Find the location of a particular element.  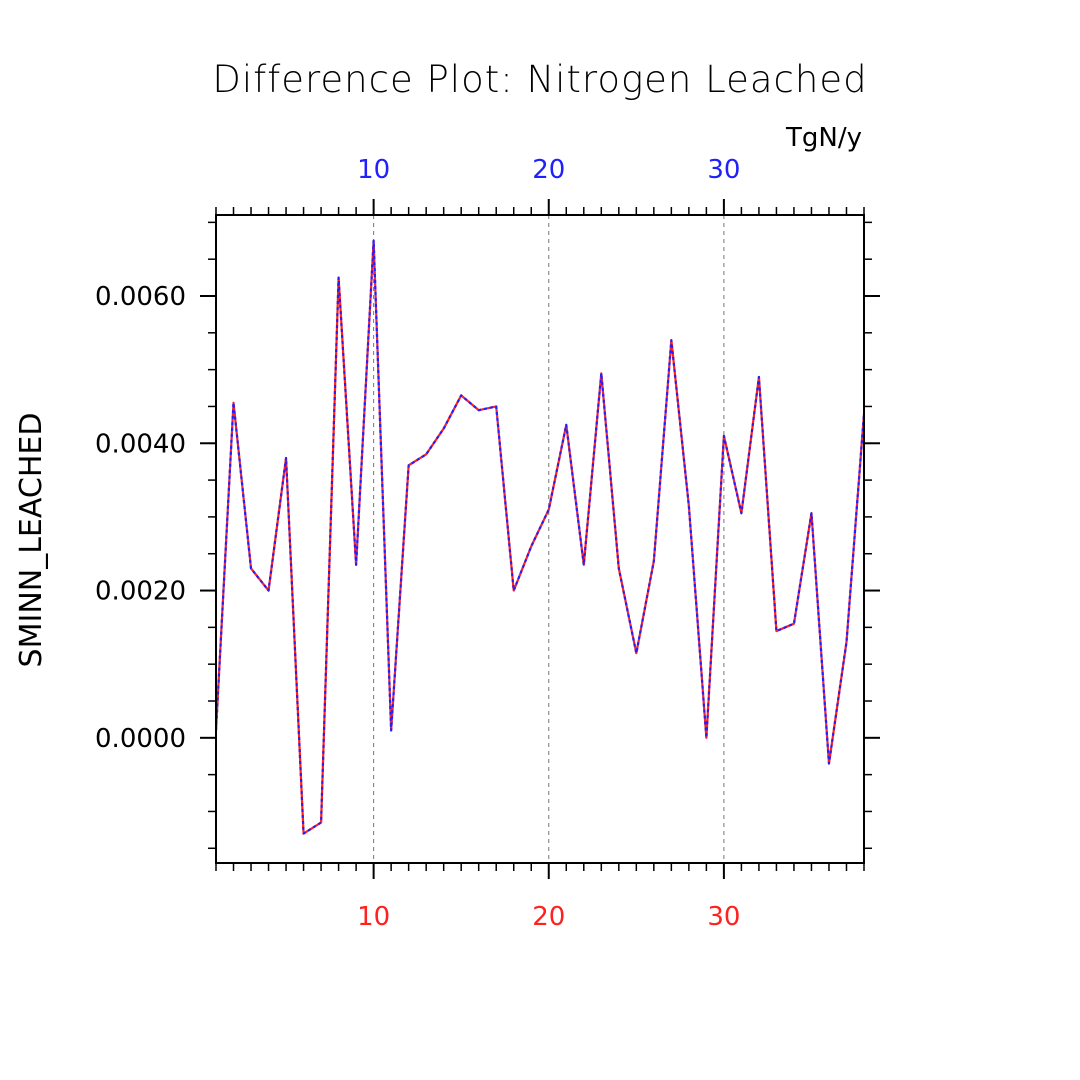

y-tick-labels: 0.0000 0.0020 0.0040 0.0060 is located at coordinates (140, 518).